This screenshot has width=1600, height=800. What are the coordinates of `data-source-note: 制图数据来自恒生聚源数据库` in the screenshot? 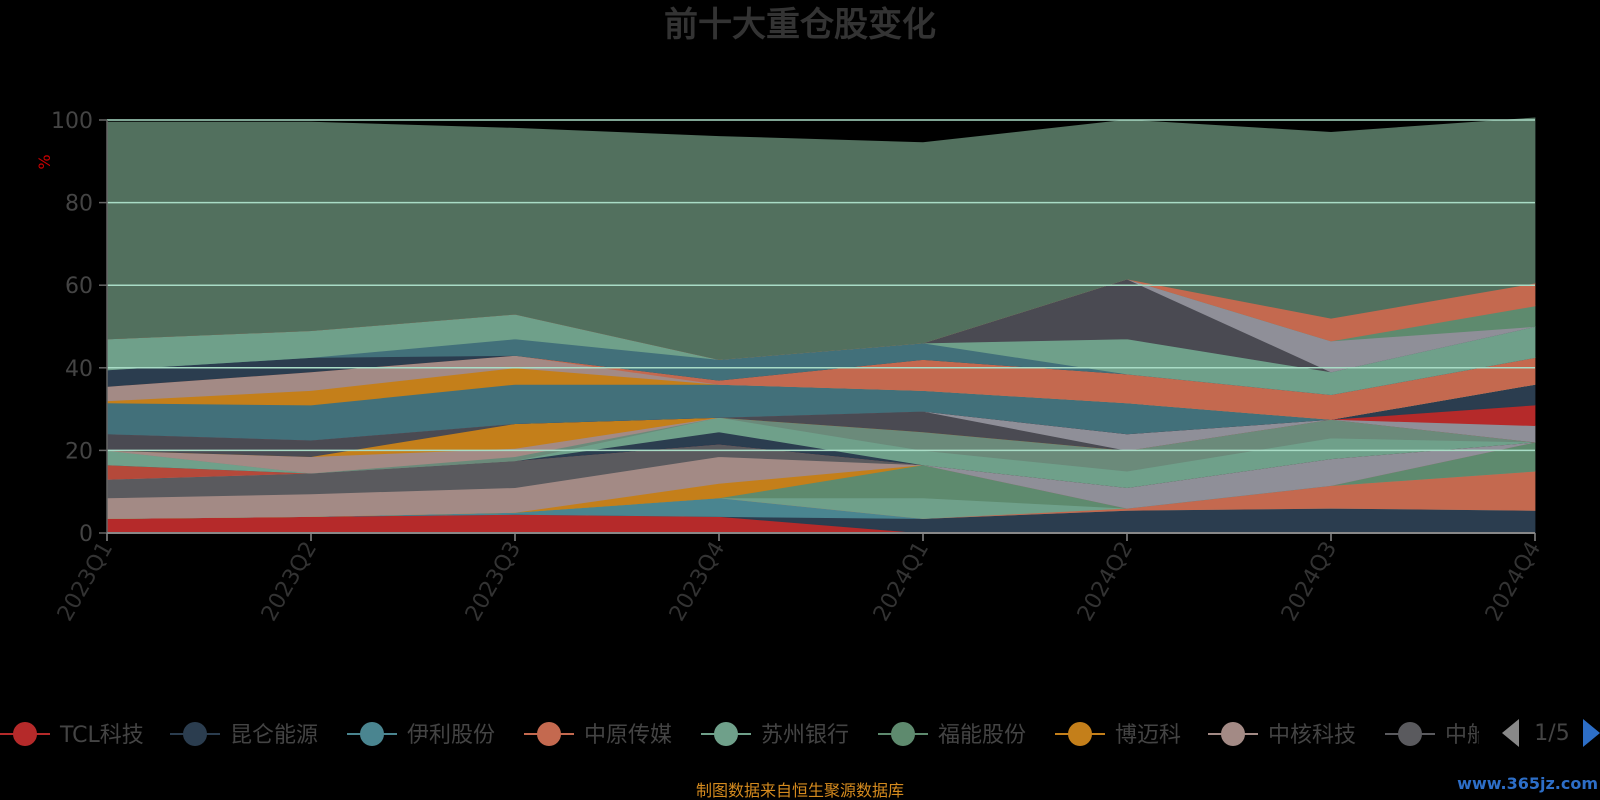 It's located at (800, 790).